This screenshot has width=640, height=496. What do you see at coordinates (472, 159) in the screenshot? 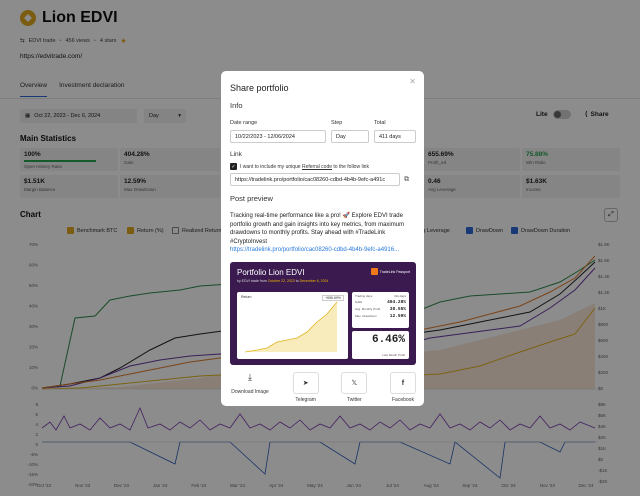
I see `stat-card: 655.69% Profit_ed` at bounding box center [472, 159].